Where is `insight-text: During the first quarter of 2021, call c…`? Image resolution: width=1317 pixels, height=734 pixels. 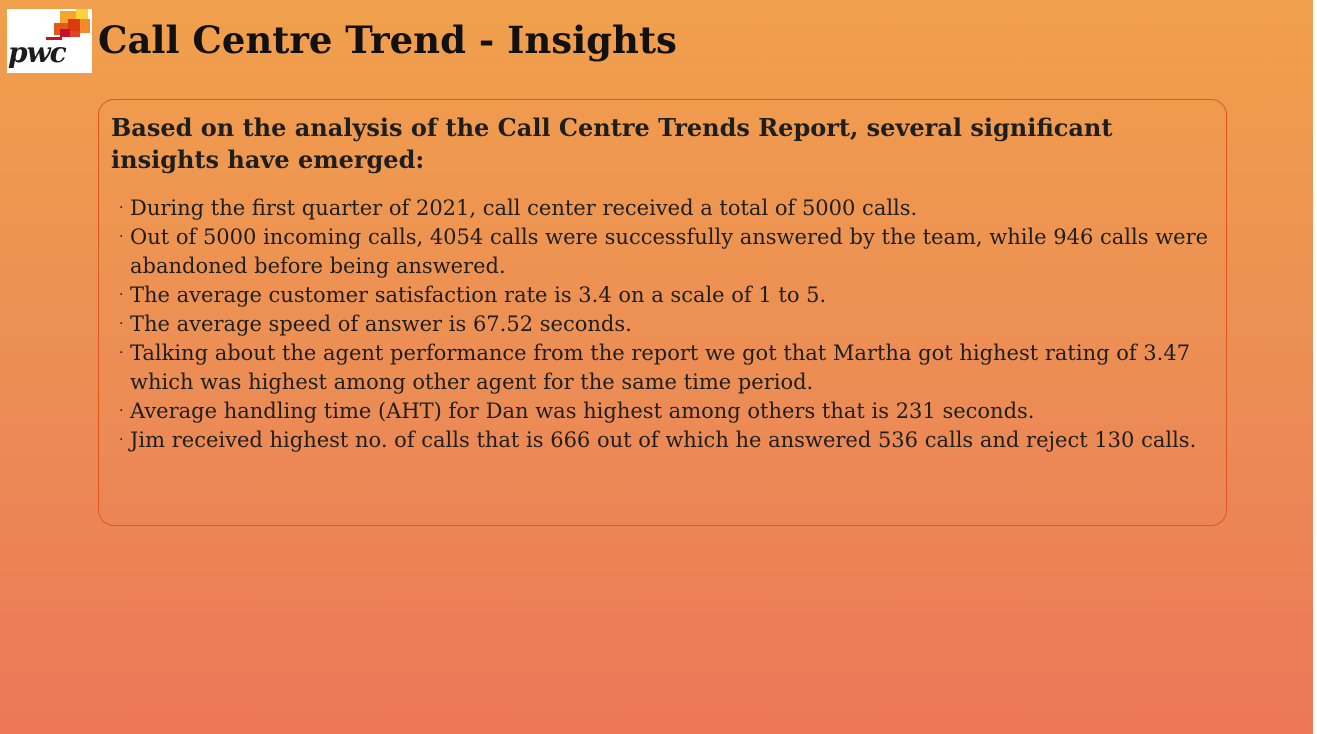 insight-text: During the first quarter of 2021, call c… is located at coordinates (524, 208).